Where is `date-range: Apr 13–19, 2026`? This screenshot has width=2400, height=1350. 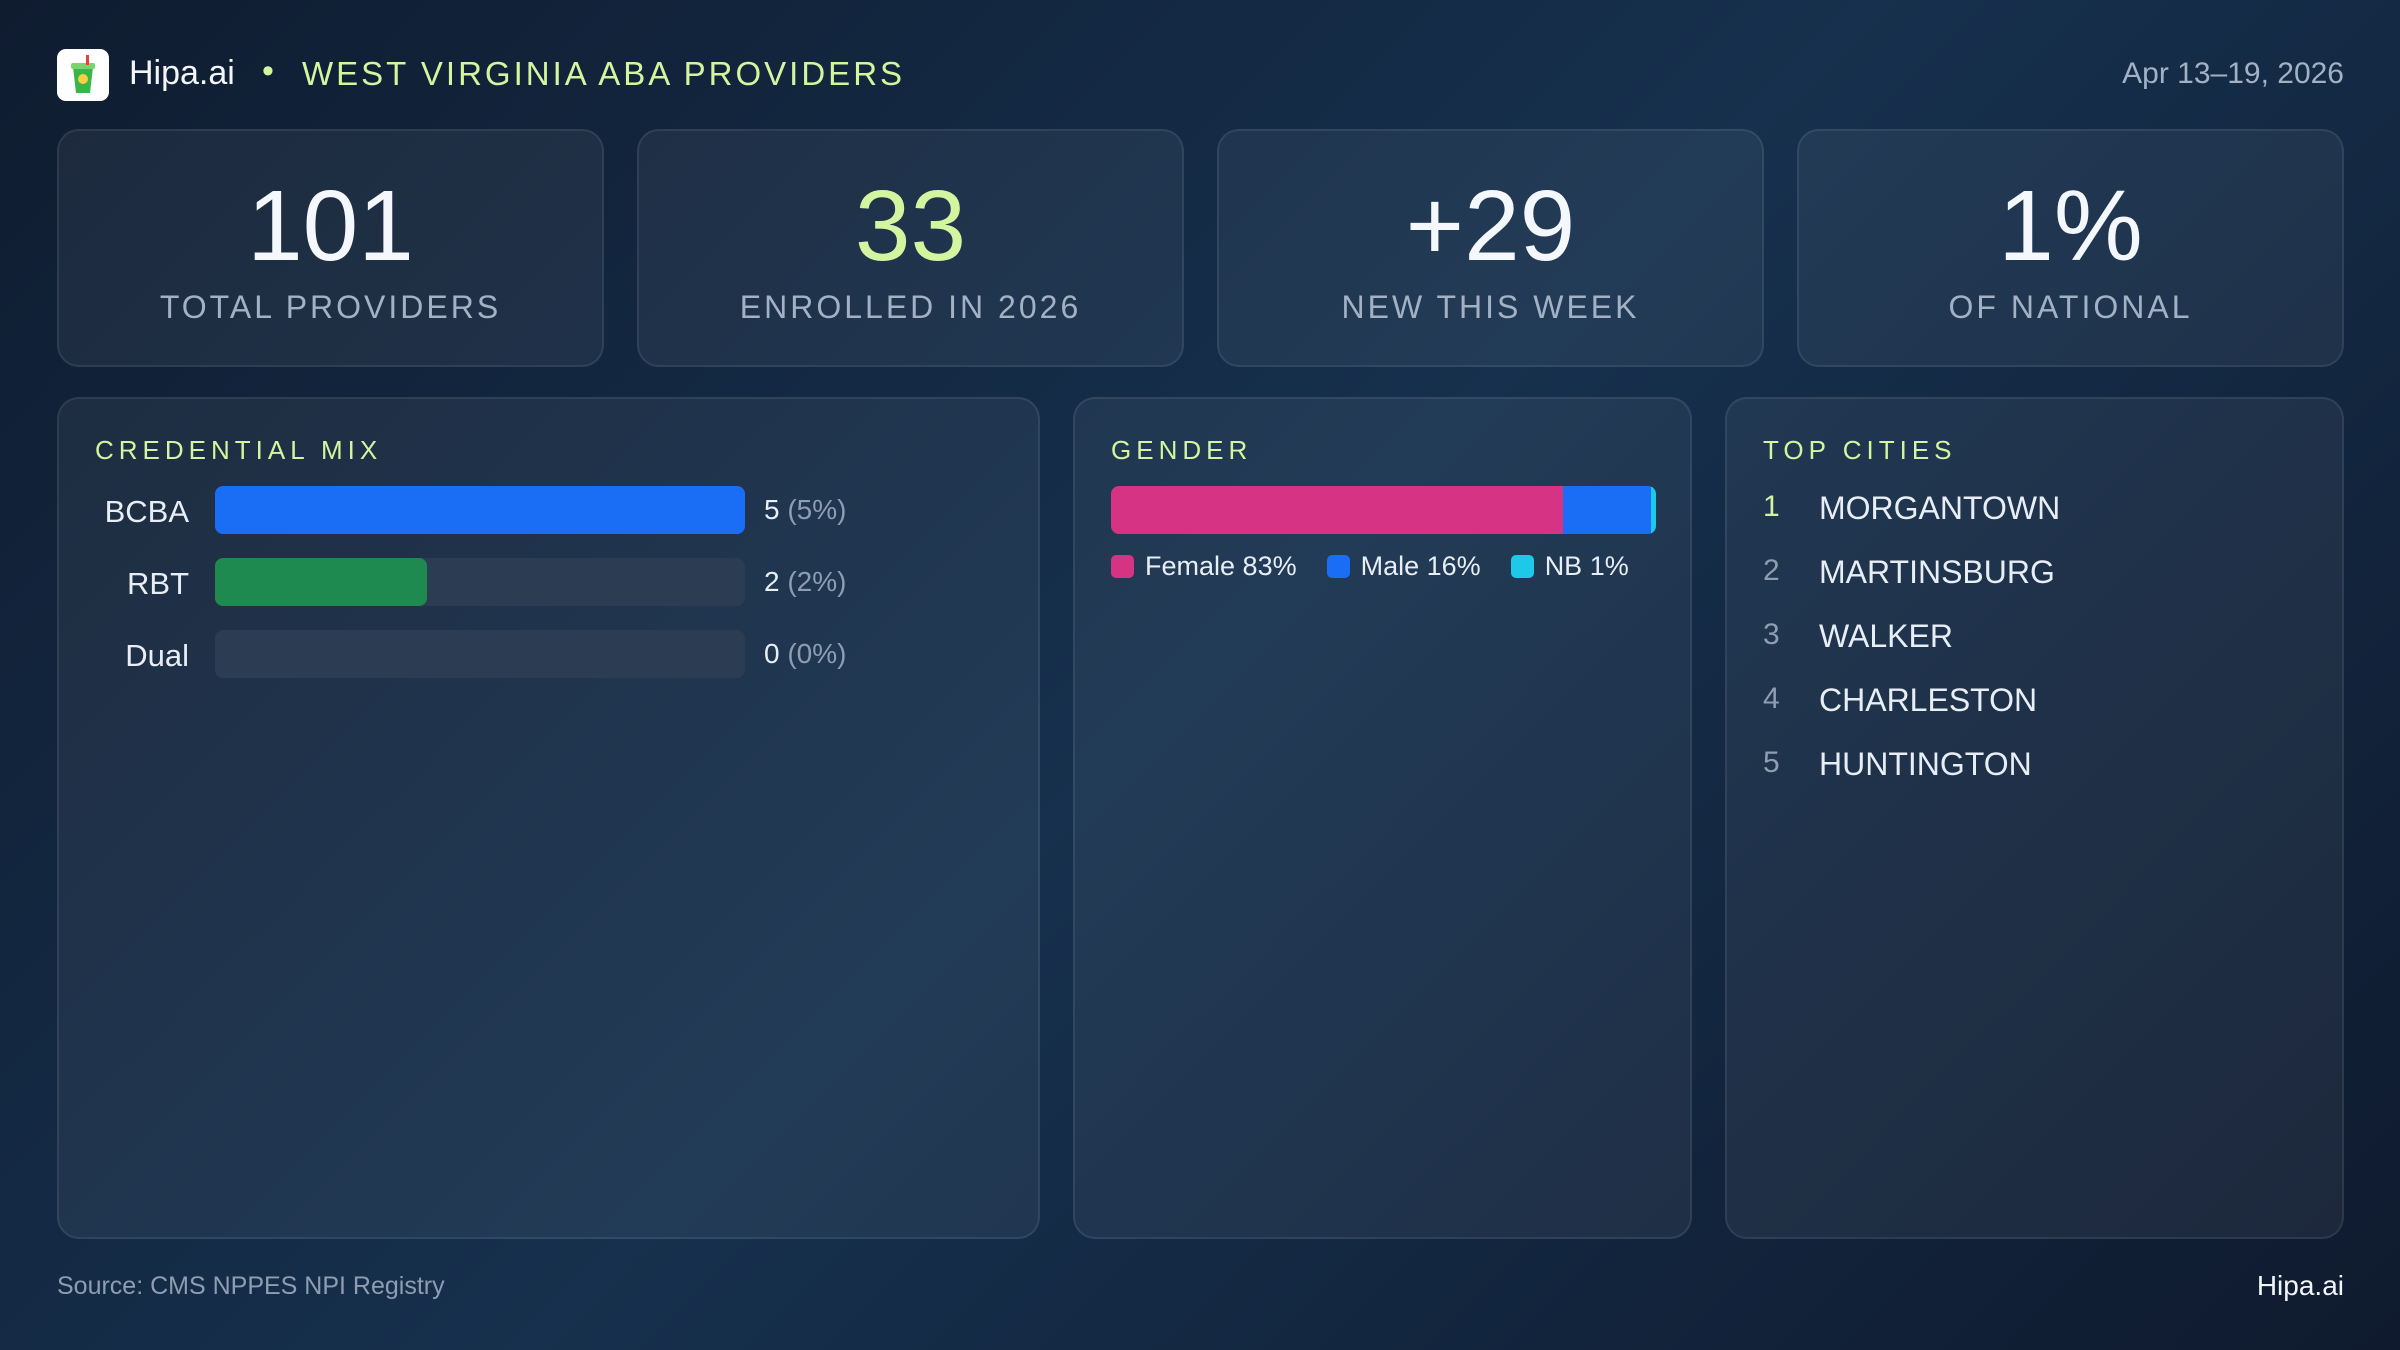
date-range: Apr 13–19, 2026 is located at coordinates (2233, 73).